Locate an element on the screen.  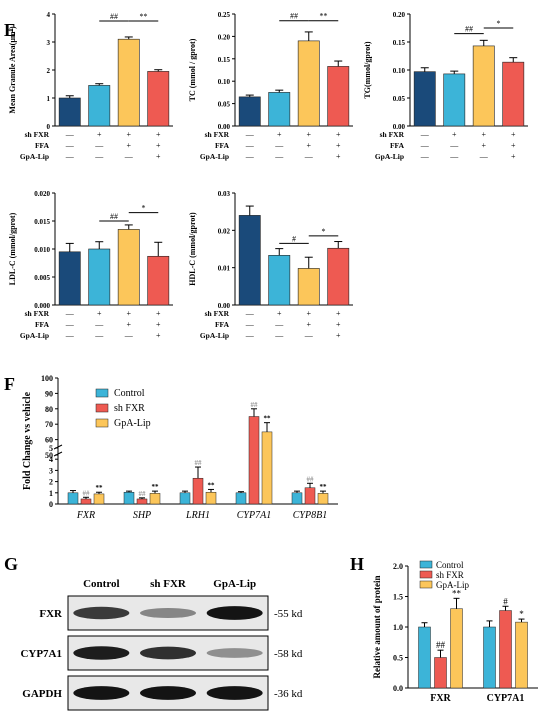
x-tick-label: LRH1 is located at coordinates (197, 515).